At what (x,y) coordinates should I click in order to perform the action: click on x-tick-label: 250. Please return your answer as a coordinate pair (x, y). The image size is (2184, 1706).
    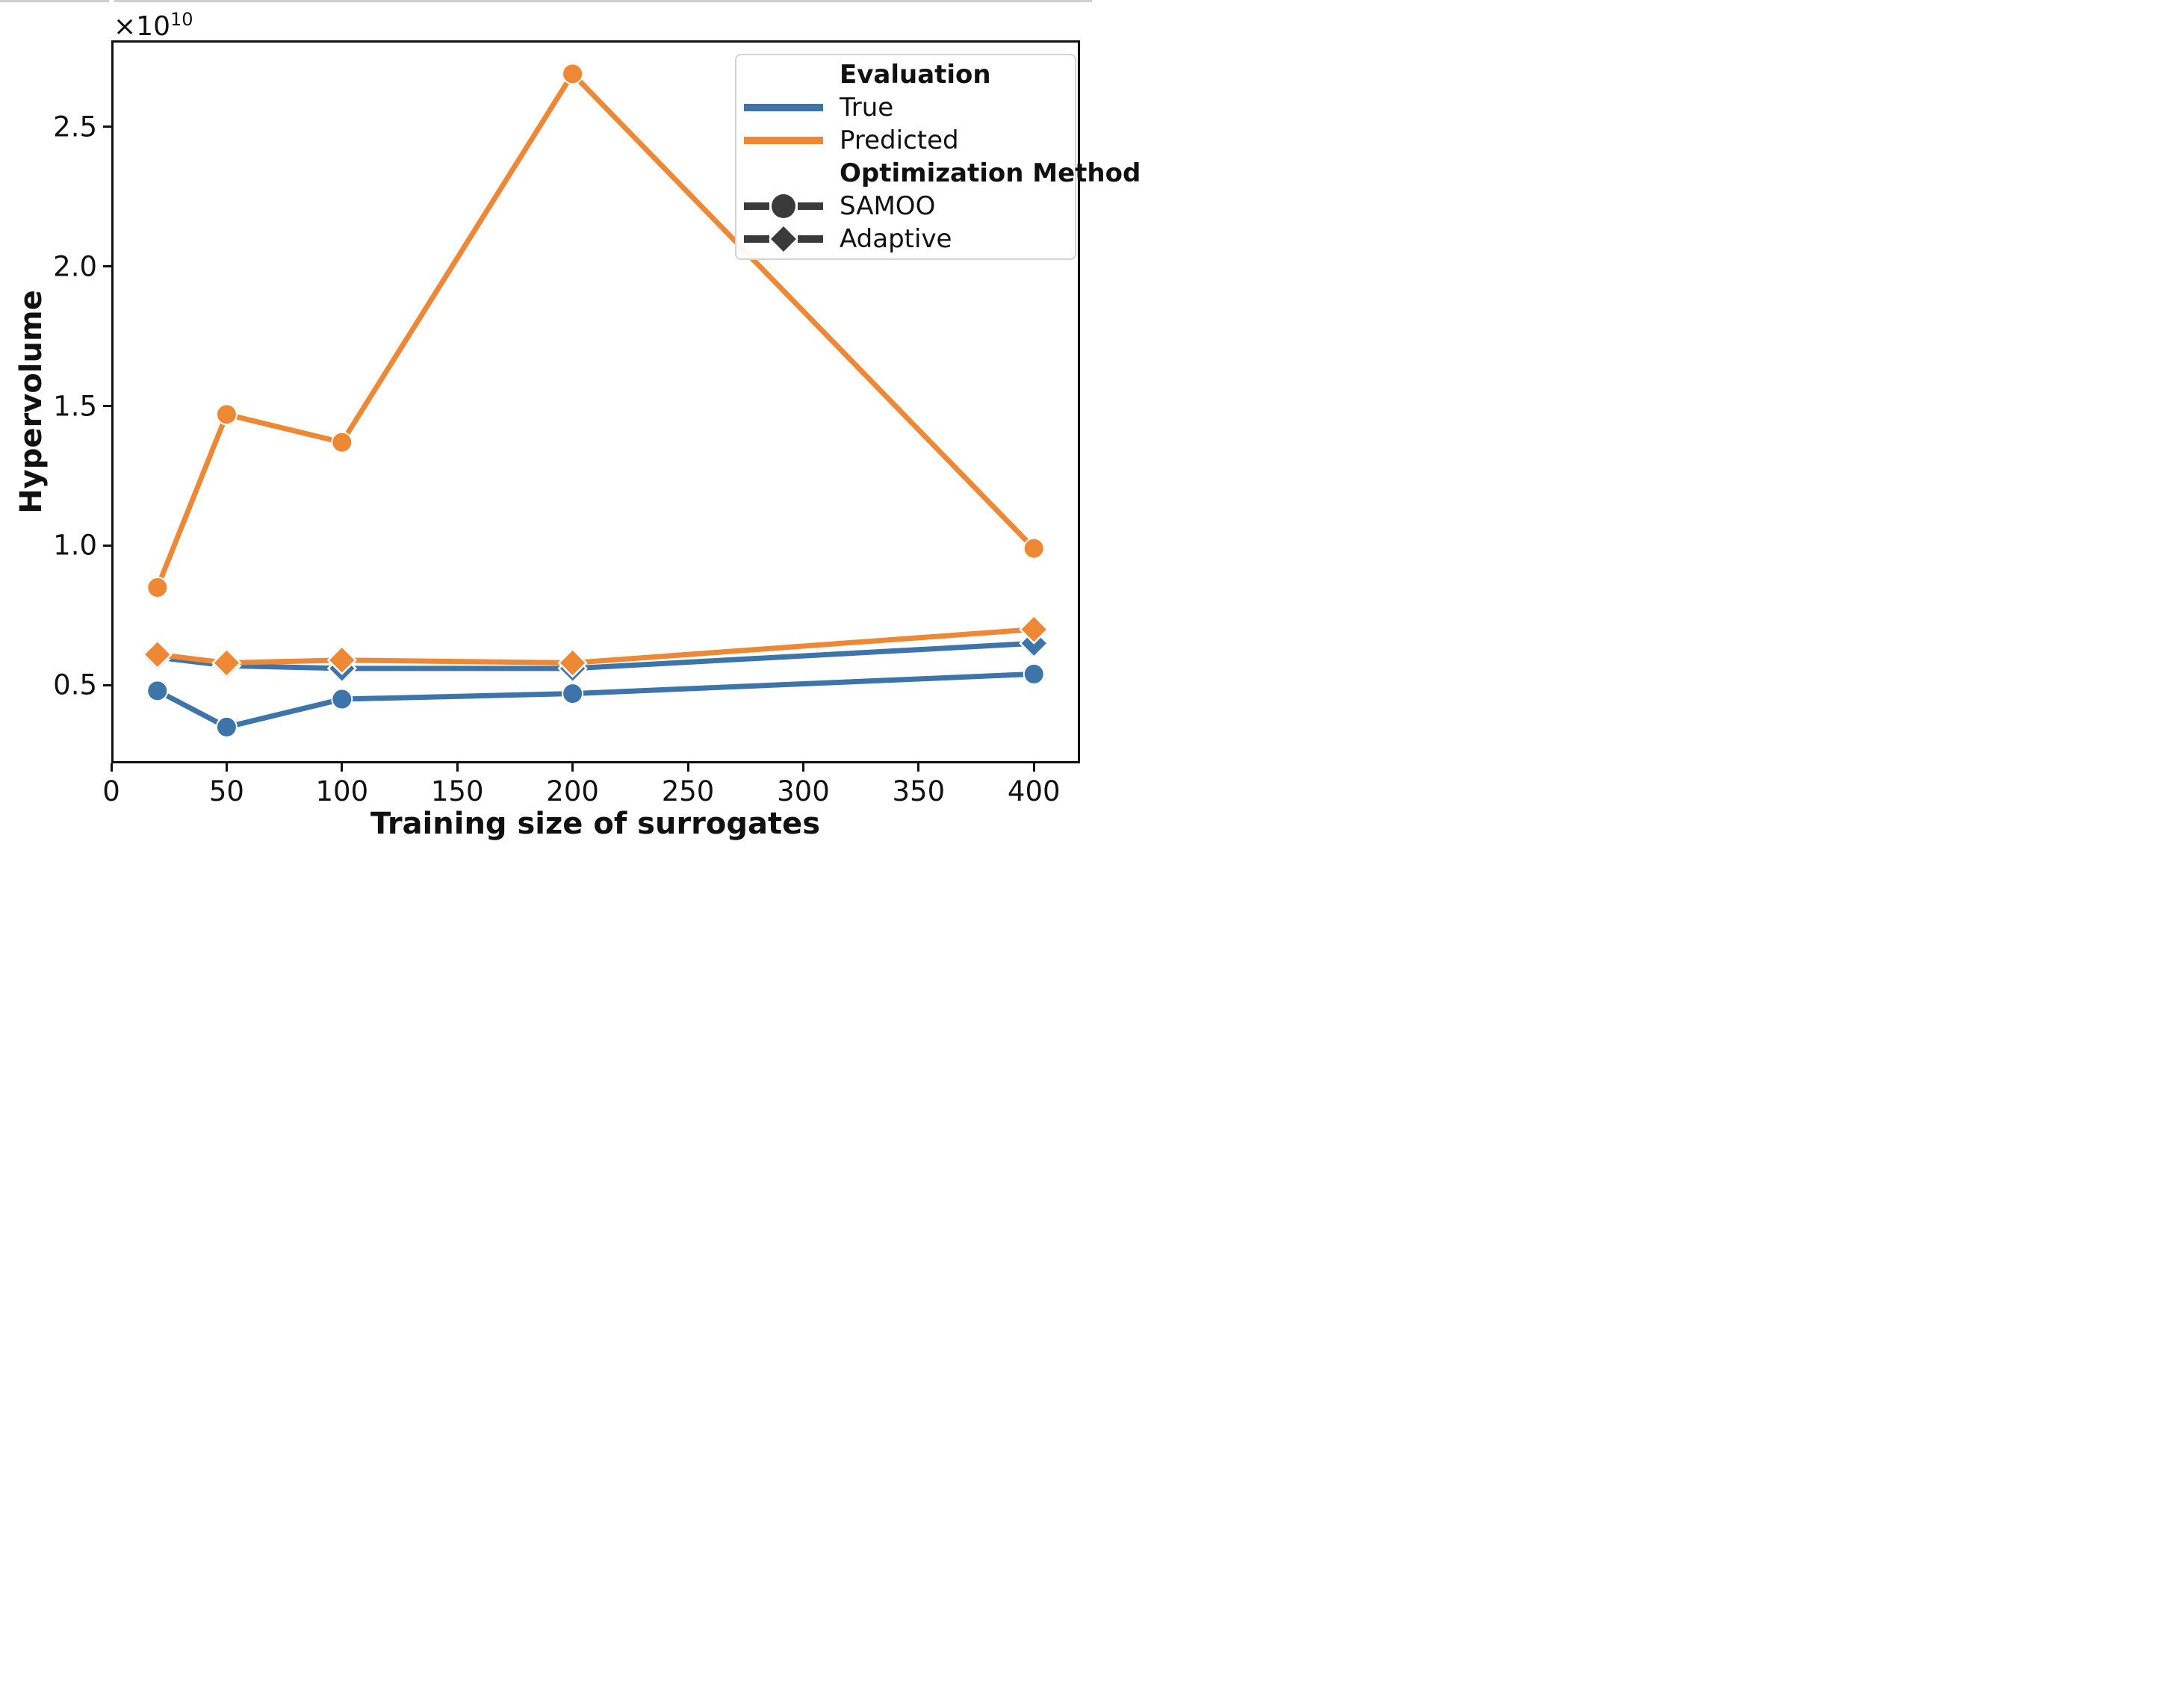
    Looking at the image, I should click on (688, 791).